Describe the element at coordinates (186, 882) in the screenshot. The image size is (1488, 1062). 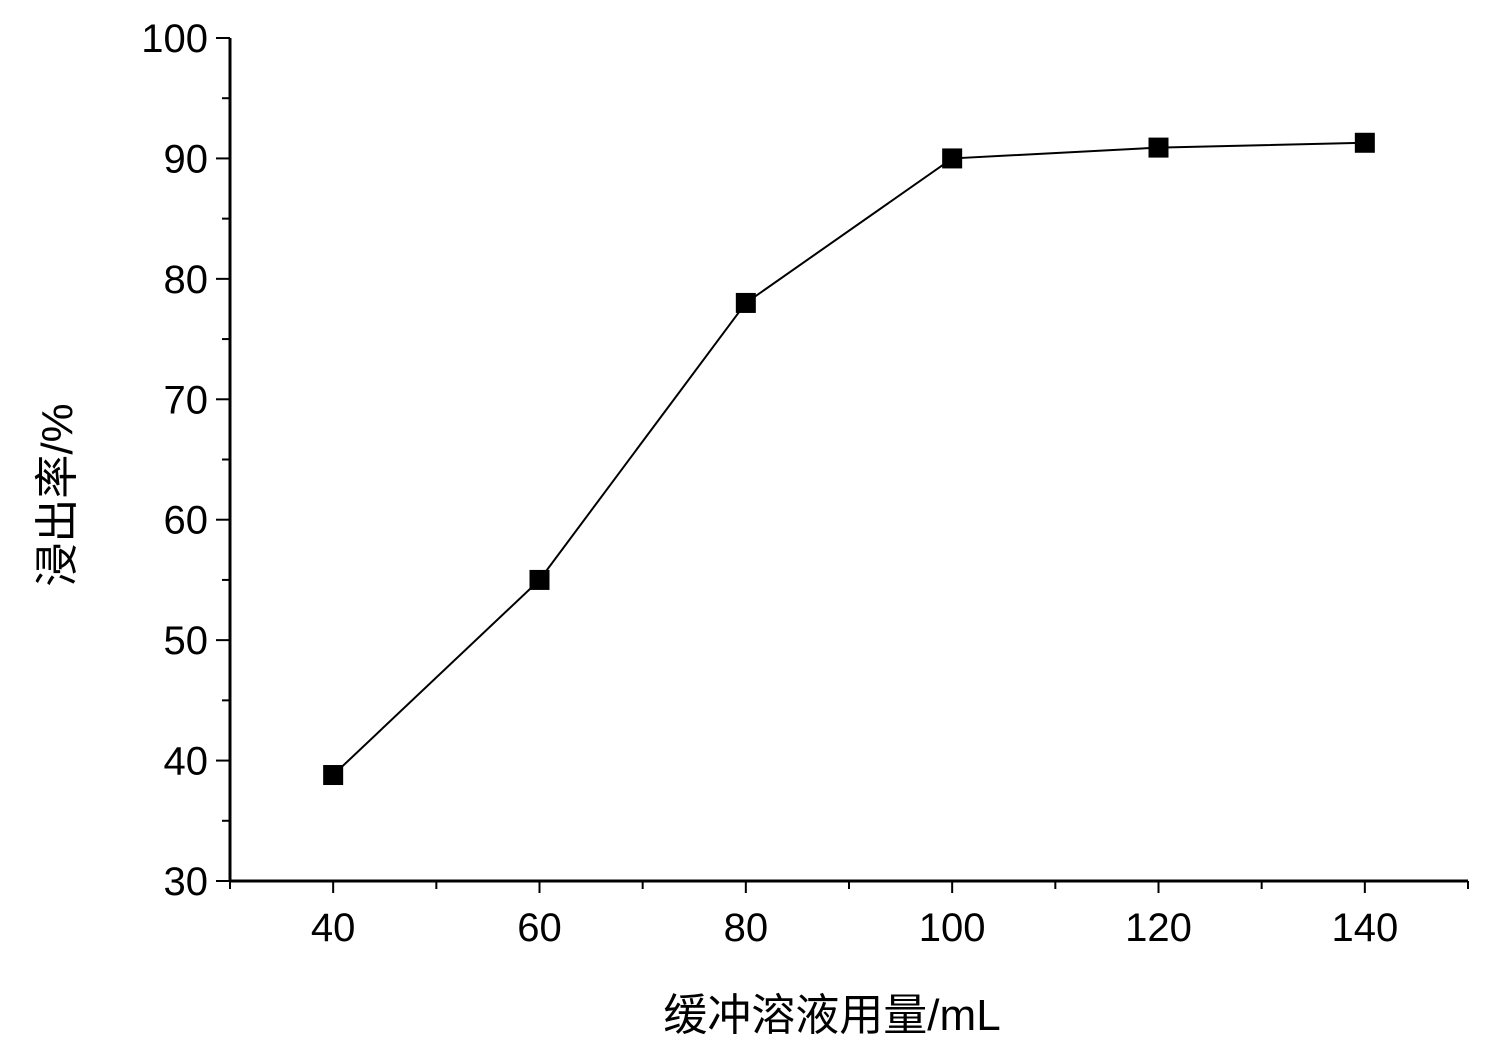
I see `y-tick-label: 30` at that location.